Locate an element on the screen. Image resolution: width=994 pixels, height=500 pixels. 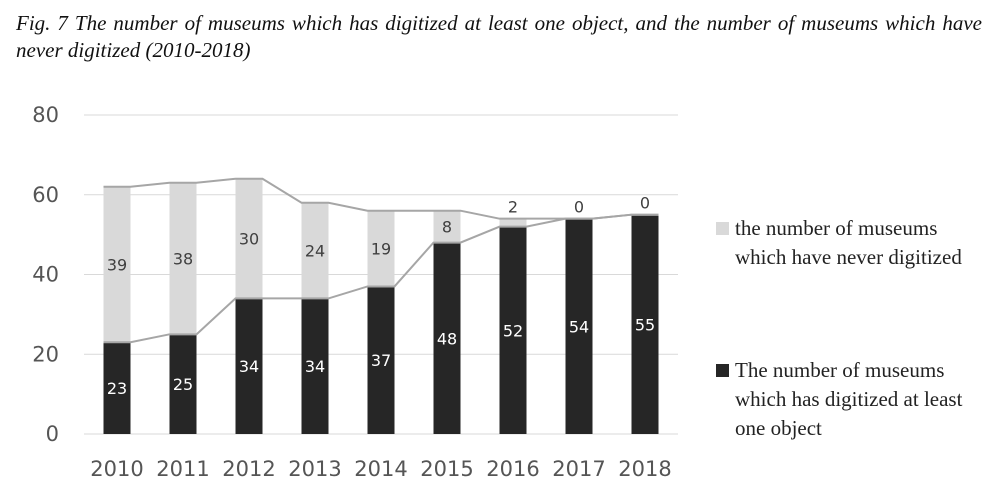
bar-digitized-2012 is located at coordinates (249, 366).